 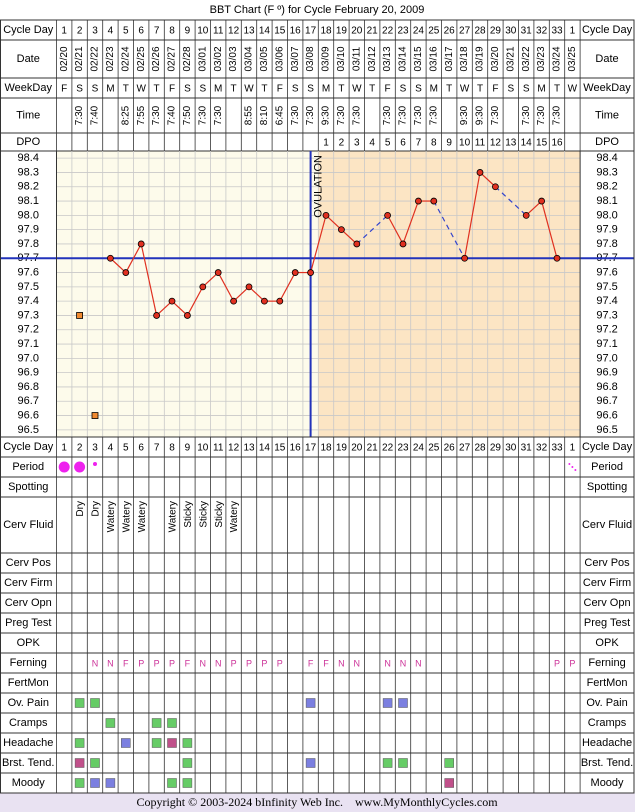 What do you see at coordinates (607, 723) in the screenshot?
I see `row-label: Cramps` at bounding box center [607, 723].